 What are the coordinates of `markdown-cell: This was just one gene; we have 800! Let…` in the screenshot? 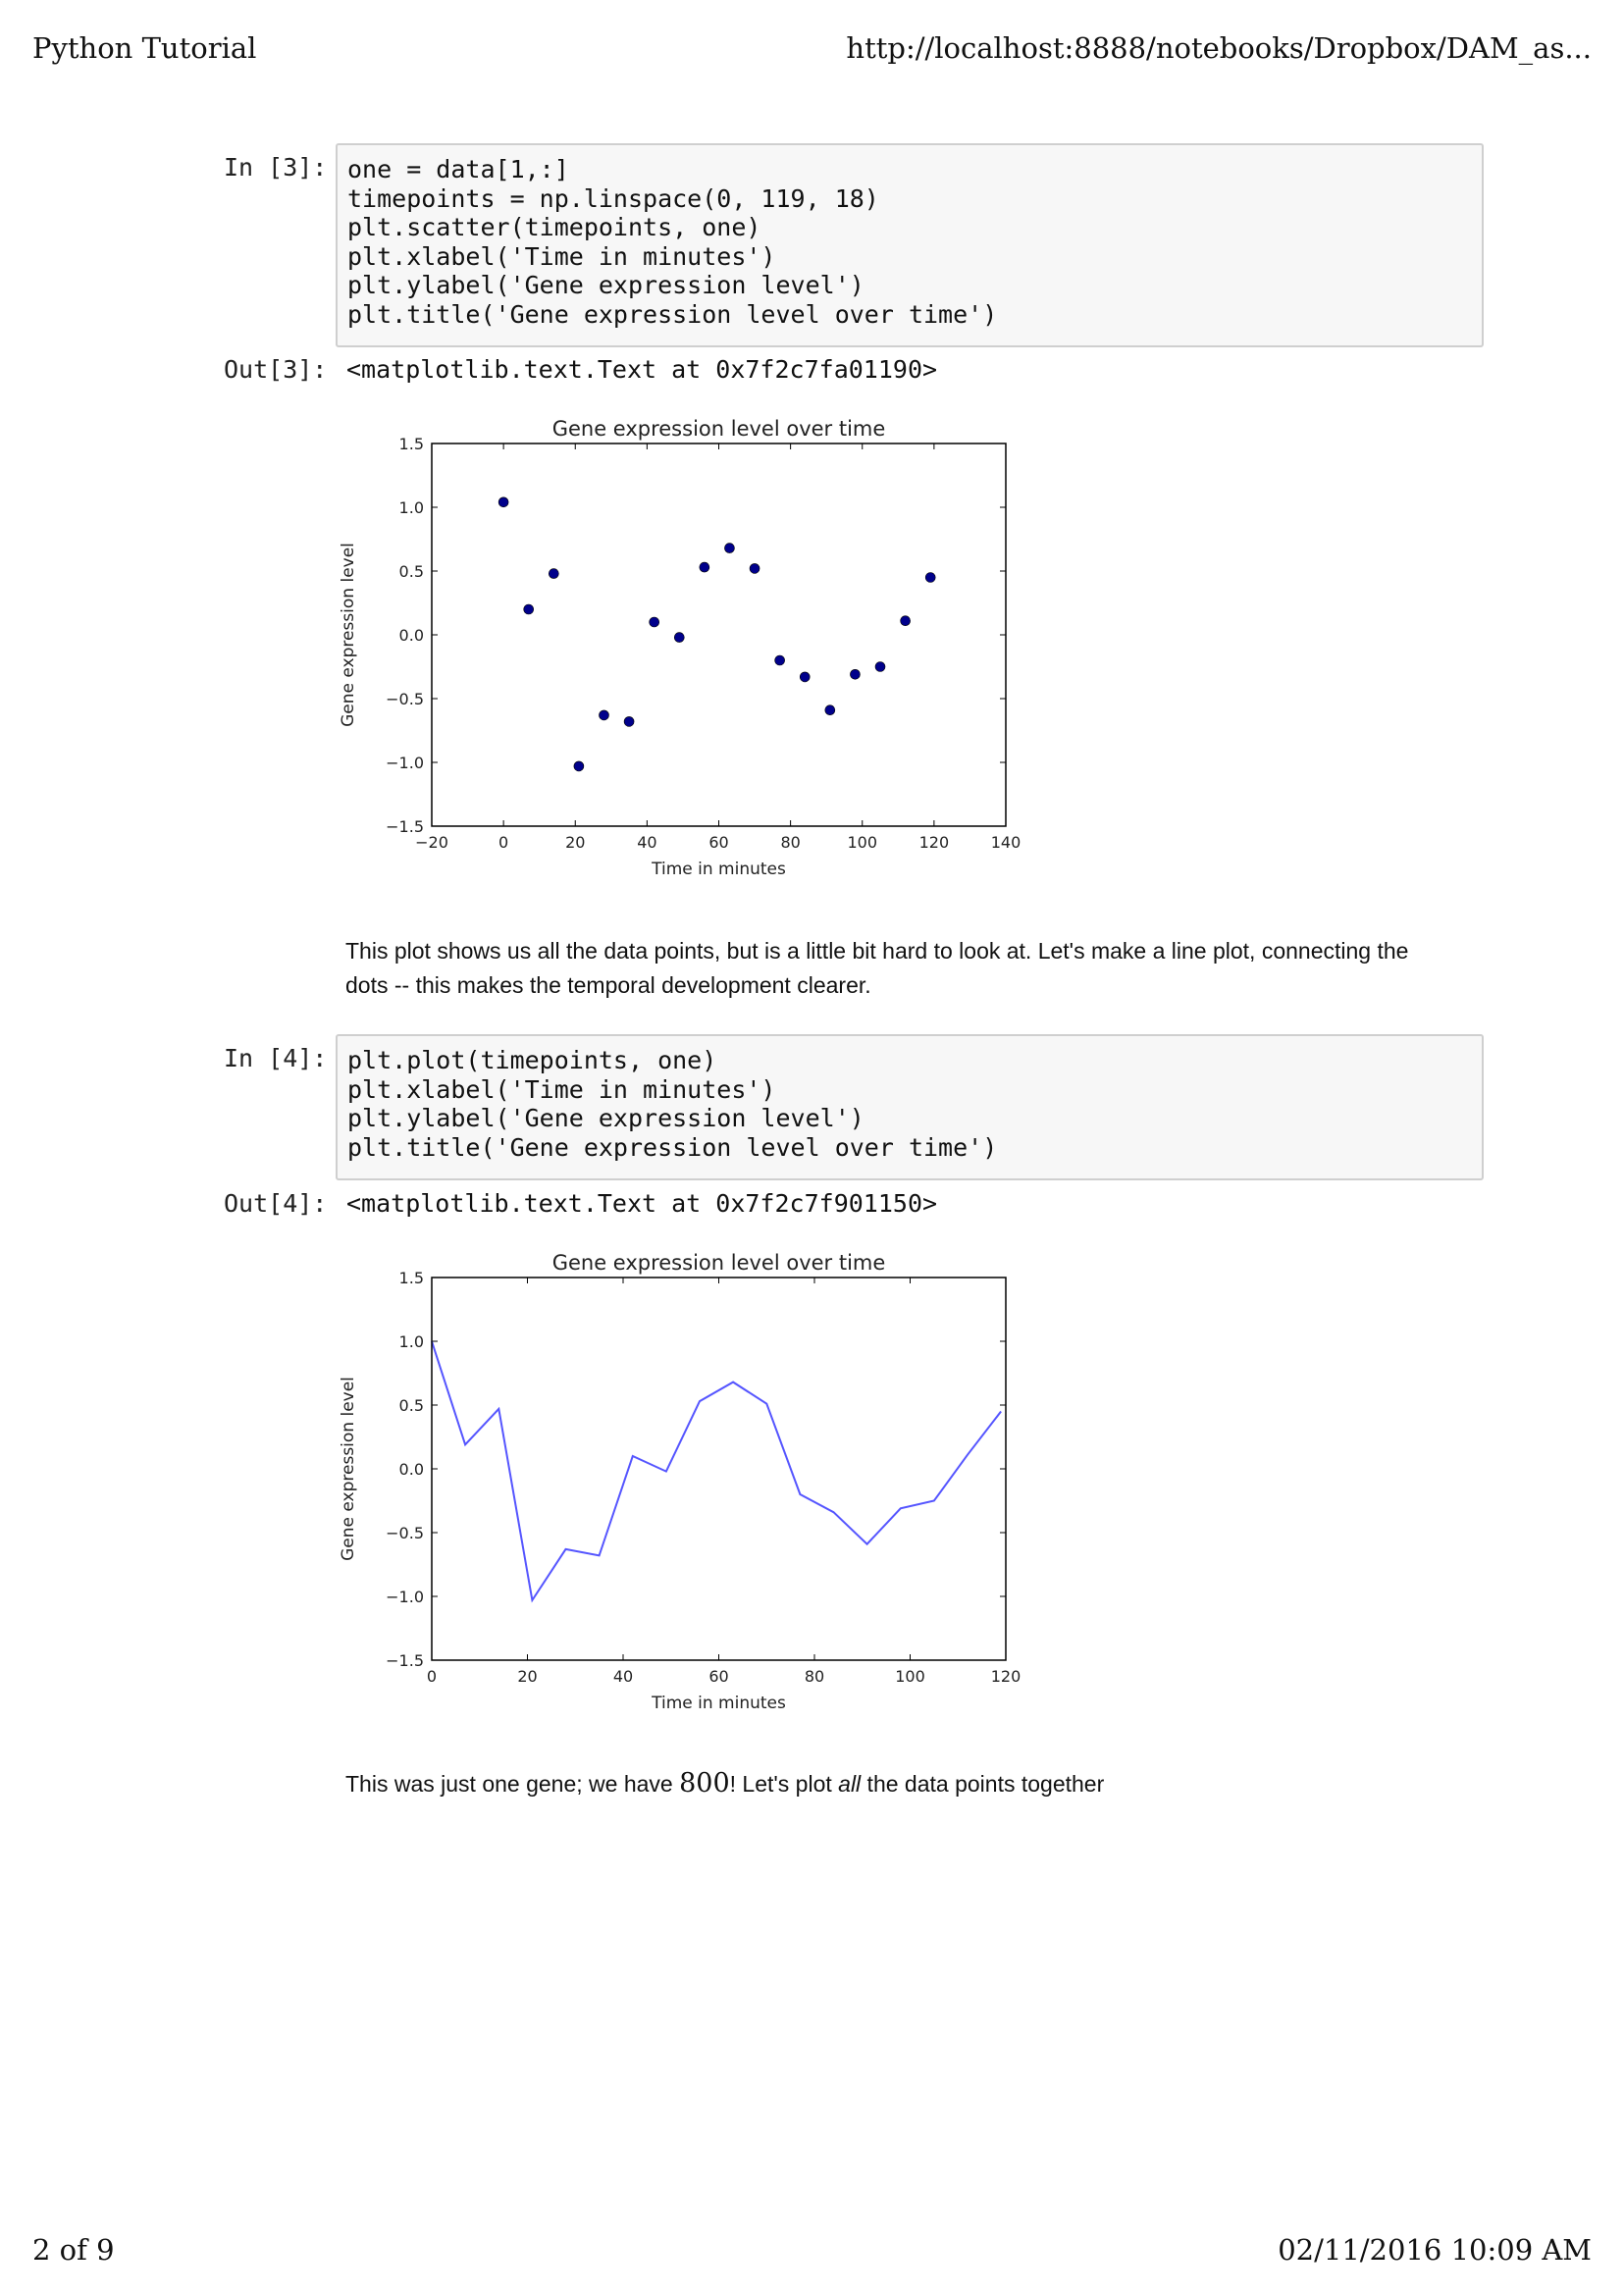 It's located at (919, 1783).